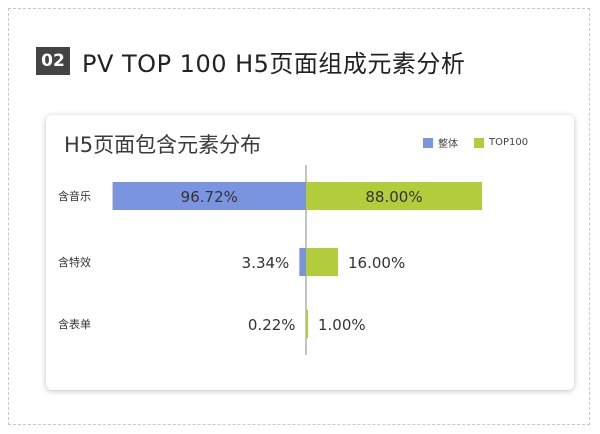 The height and width of the screenshot is (434, 600). I want to click on legend-item-top100: TOP100, so click(501, 142).